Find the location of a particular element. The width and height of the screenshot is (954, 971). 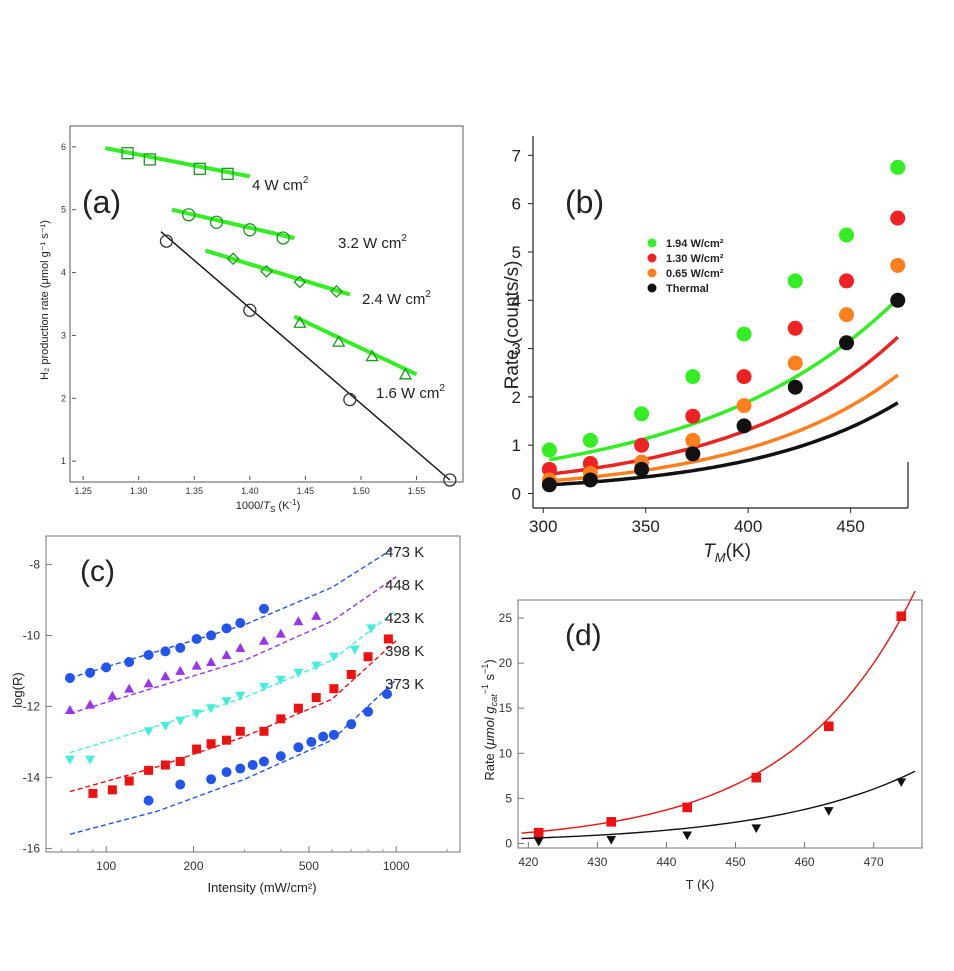

c-ytick-label: -8 is located at coordinates (34, 564).